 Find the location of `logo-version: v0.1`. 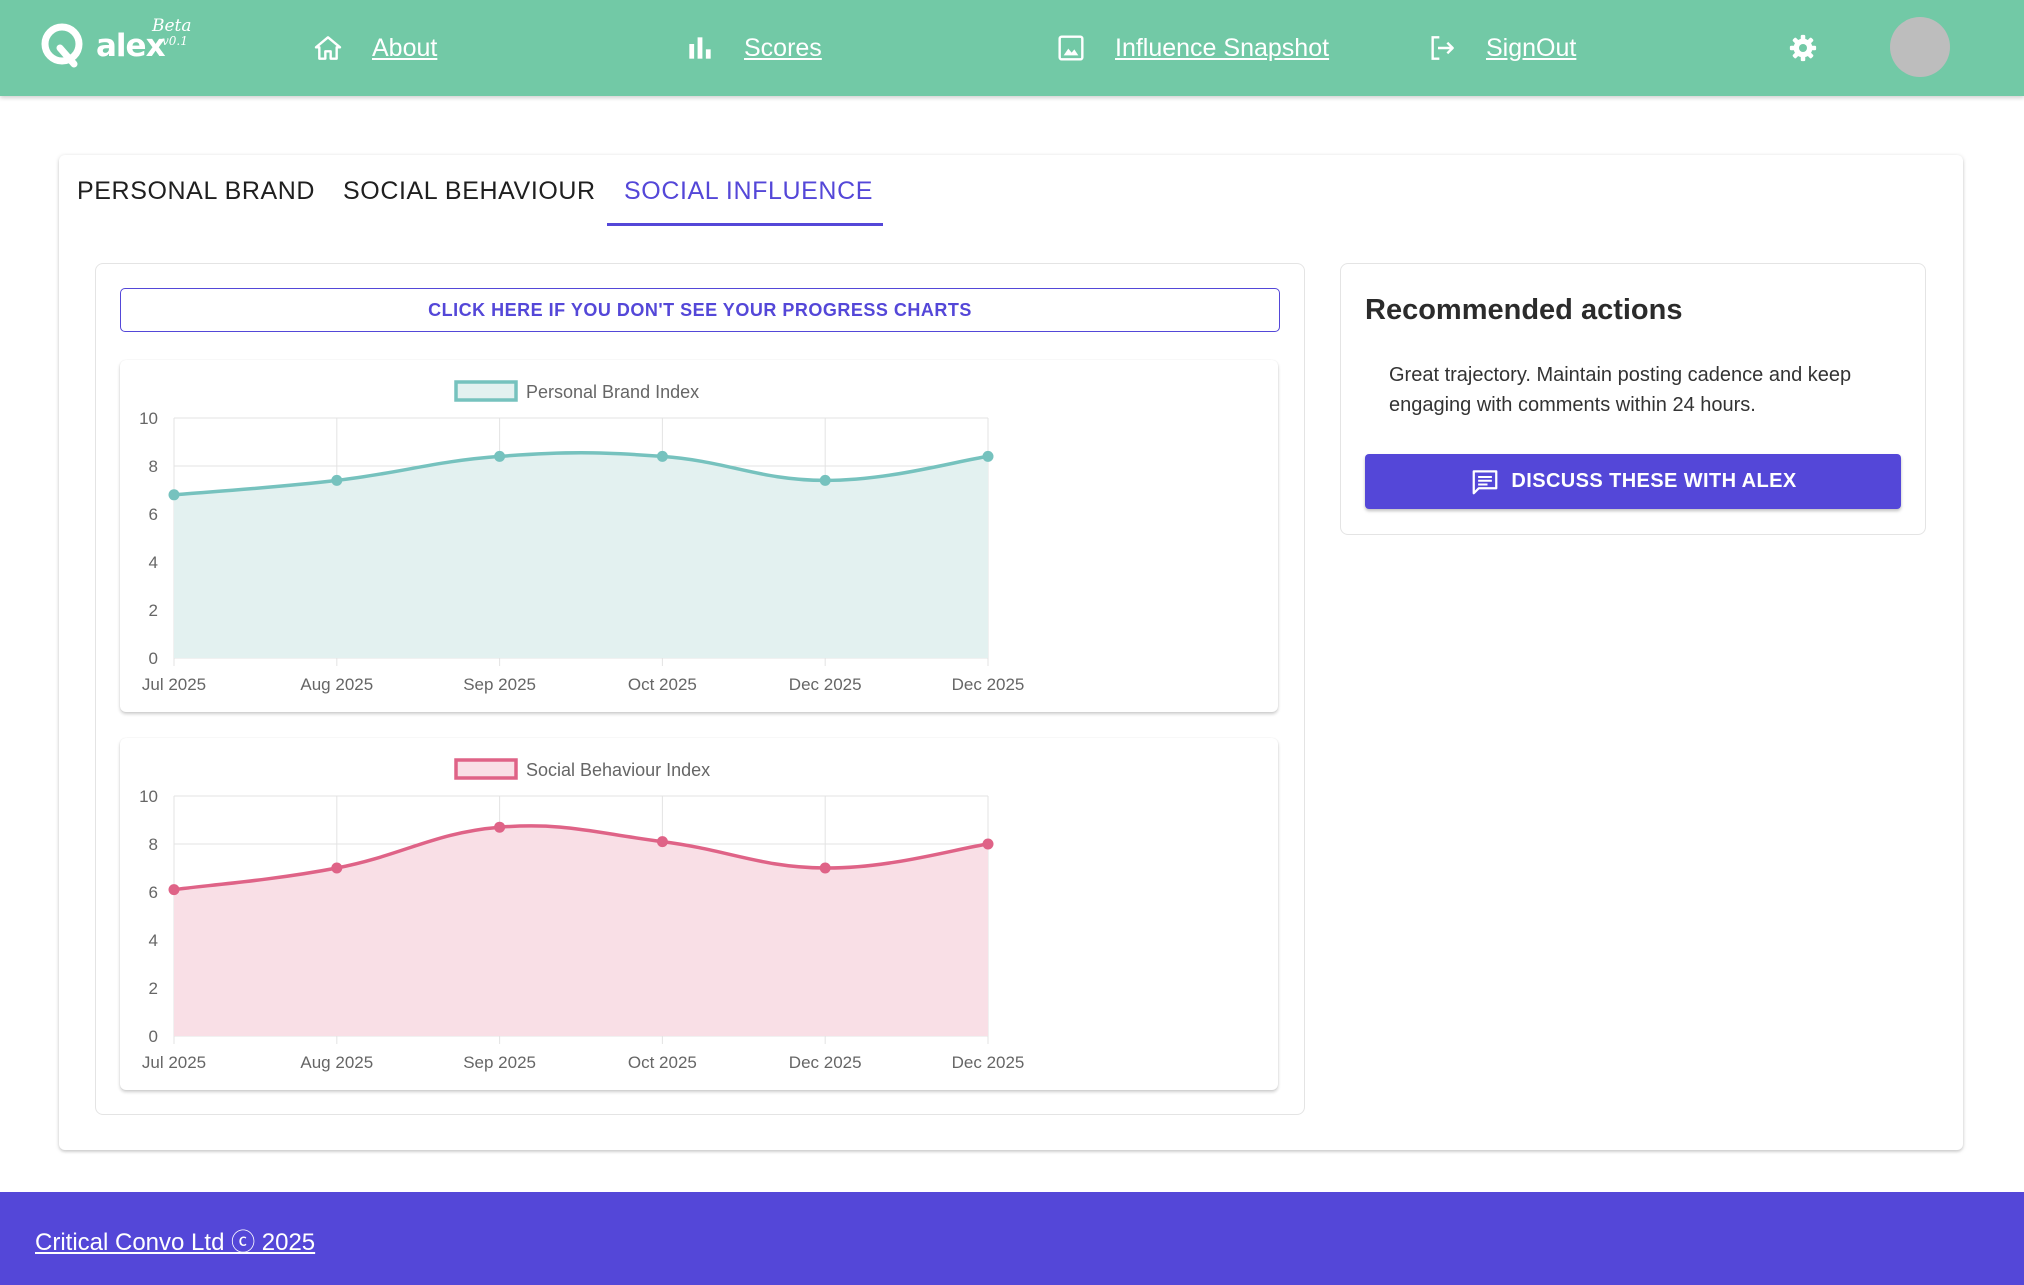

logo-version: v0.1 is located at coordinates (175, 41).